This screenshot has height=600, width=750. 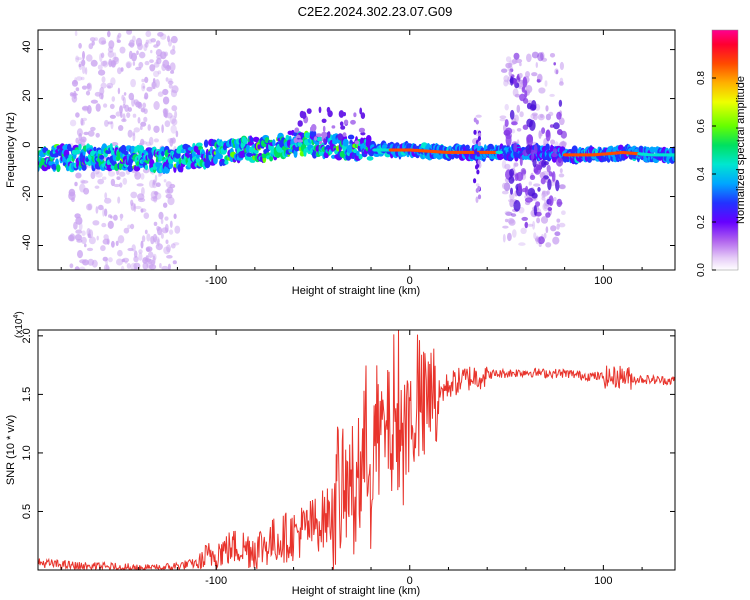 I want to click on colorbar-label: Normalized spectral amplitude, so click(x=741, y=150).